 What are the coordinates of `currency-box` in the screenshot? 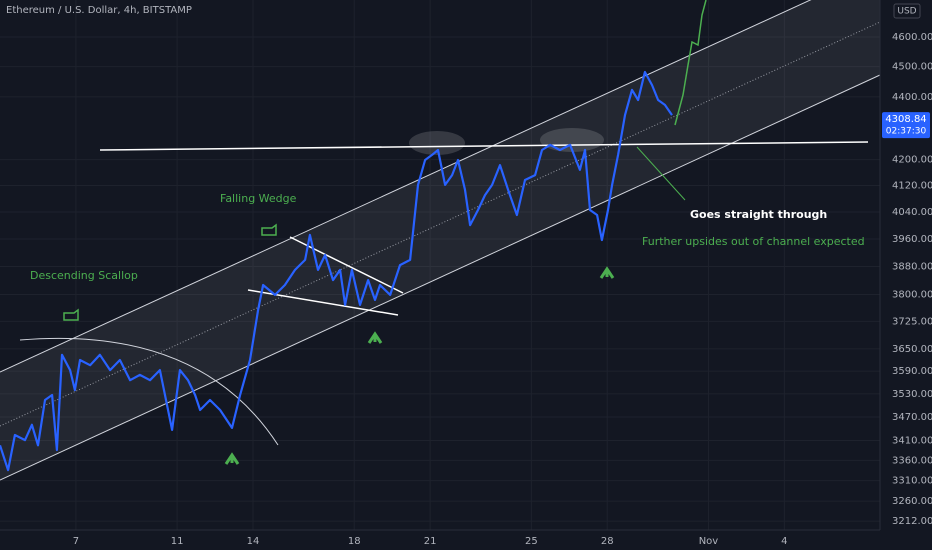 It's located at (907, 11).